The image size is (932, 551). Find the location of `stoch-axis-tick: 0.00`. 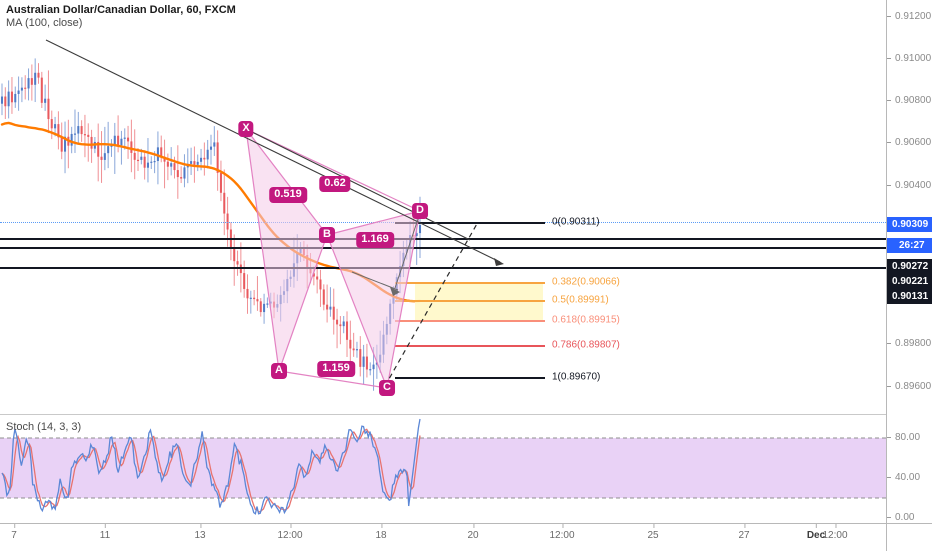

stoch-axis-tick: 0.00 is located at coordinates (909, 518).